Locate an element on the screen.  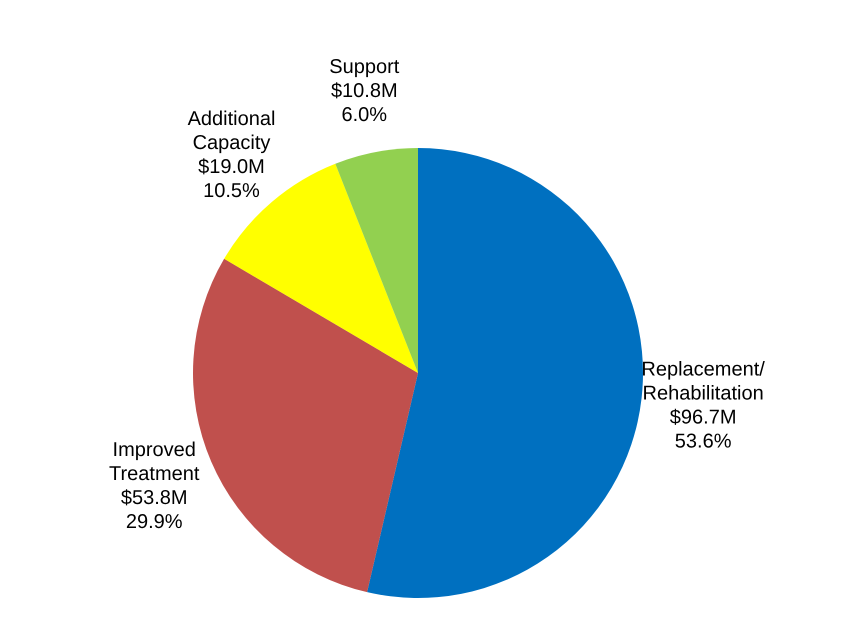
data-label: $19.0M is located at coordinates (231, 167).